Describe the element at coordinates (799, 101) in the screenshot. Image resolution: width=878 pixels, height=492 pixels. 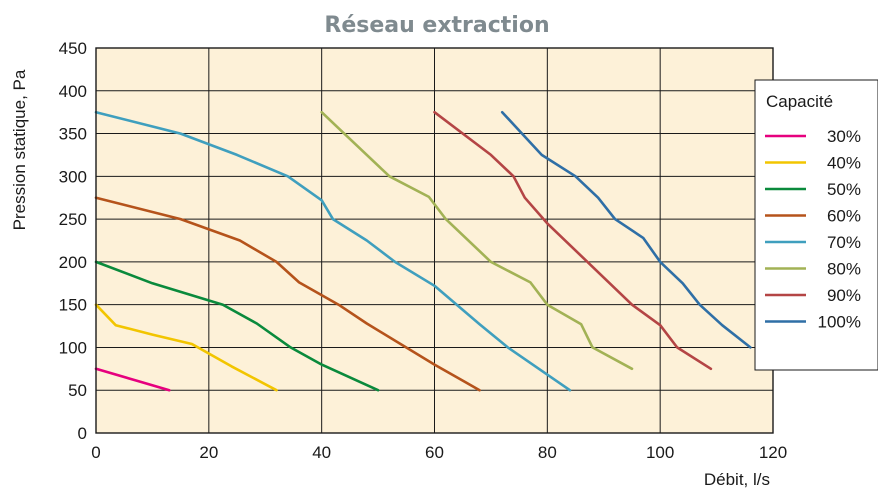
I see `legend-title: Capacité` at that location.